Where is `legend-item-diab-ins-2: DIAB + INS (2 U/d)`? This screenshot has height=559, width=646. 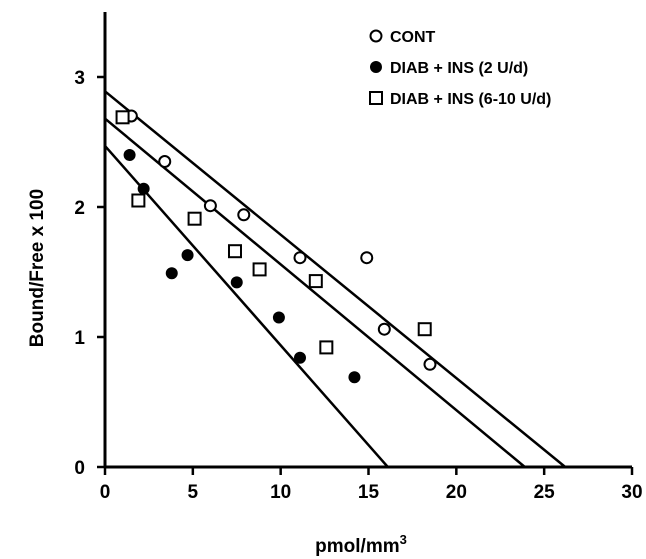 legend-item-diab-ins-2: DIAB + INS (2 U/d) is located at coordinates (449, 68).